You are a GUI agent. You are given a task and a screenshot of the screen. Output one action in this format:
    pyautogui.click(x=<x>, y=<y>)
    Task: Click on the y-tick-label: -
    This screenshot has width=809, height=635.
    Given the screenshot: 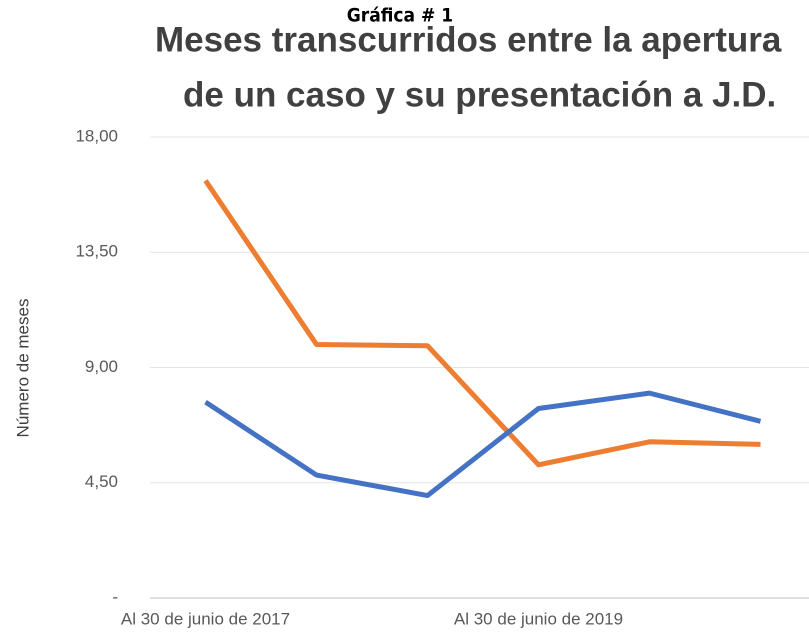 What is the action you would take?
    pyautogui.click(x=115, y=596)
    